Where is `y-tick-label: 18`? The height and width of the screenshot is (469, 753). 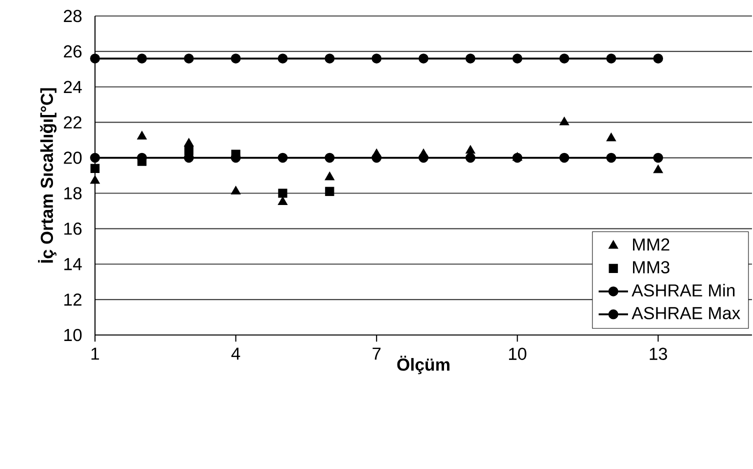 y-tick-label: 18 is located at coordinates (73, 193).